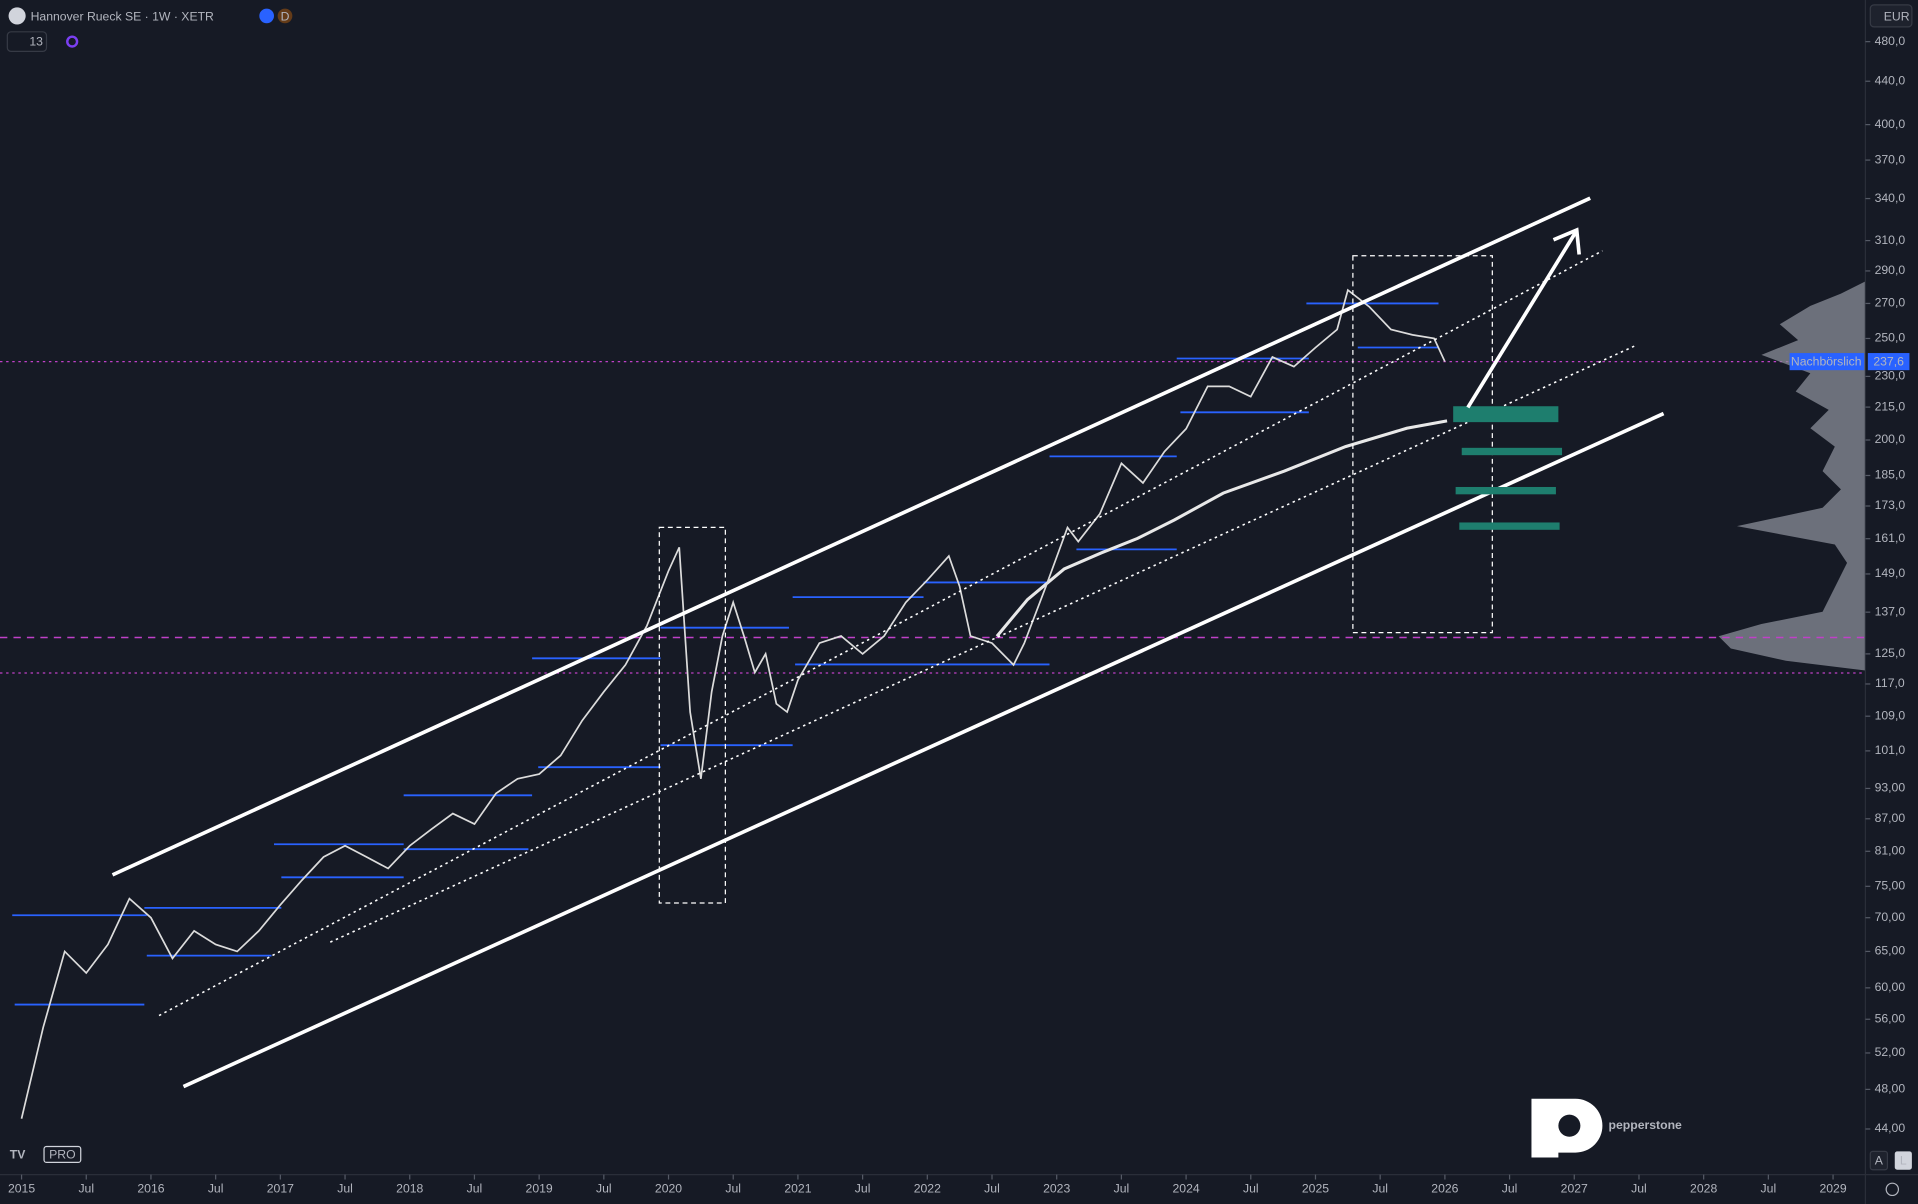 This screenshot has height=1204, width=1918. I want to click on volume-profile, so click(1792, 476).